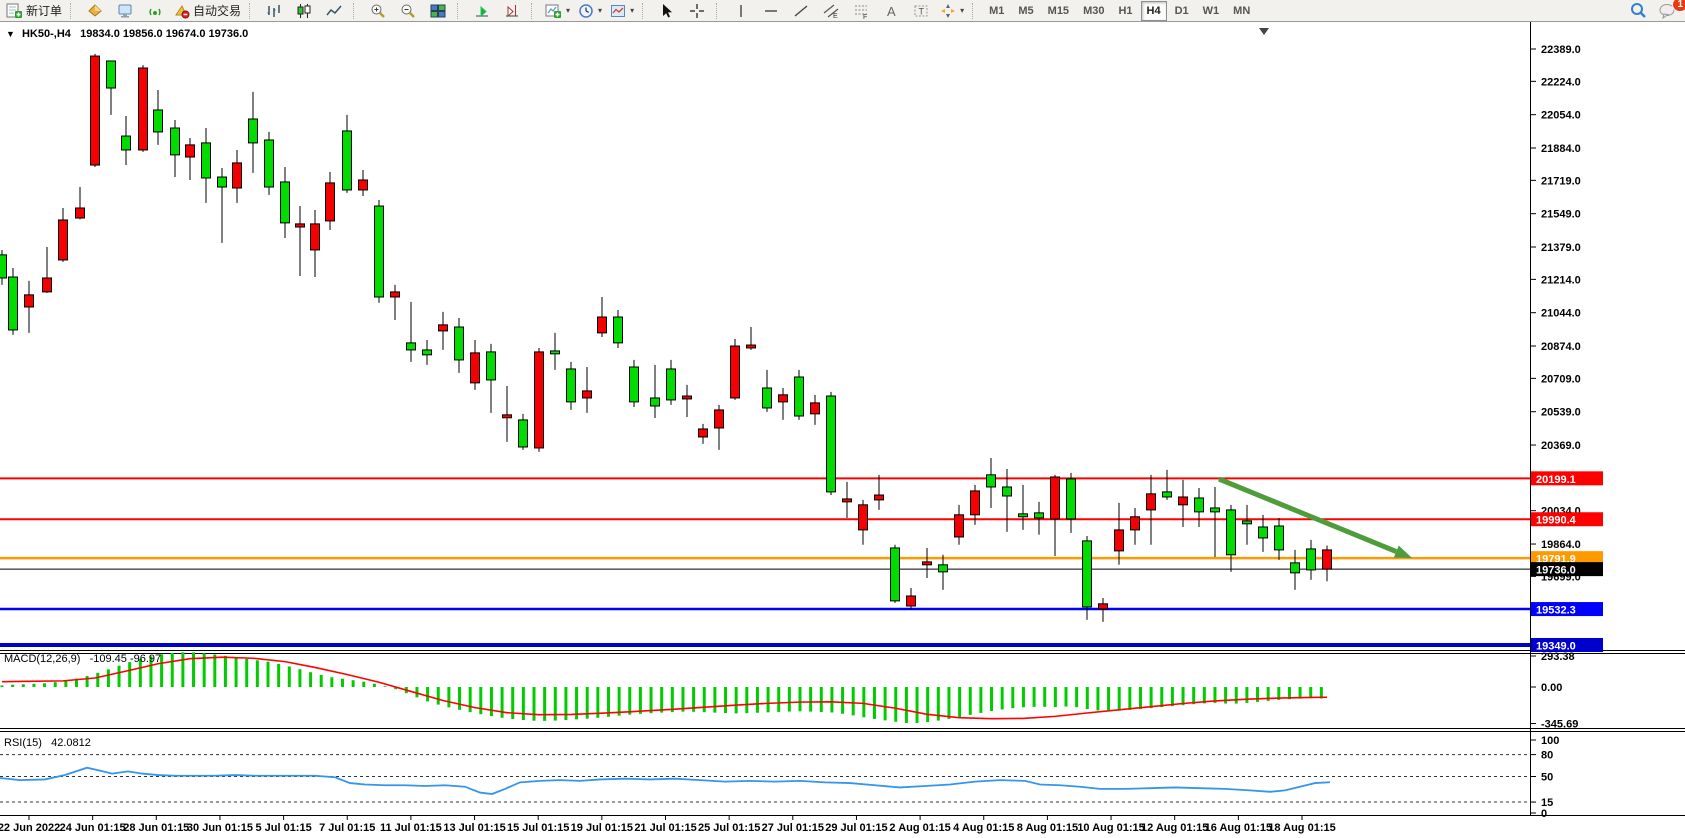 The width and height of the screenshot is (1685, 838). Describe the element at coordinates (1556, 611) in the screenshot. I see `price-badge-label: 19532.3` at that location.